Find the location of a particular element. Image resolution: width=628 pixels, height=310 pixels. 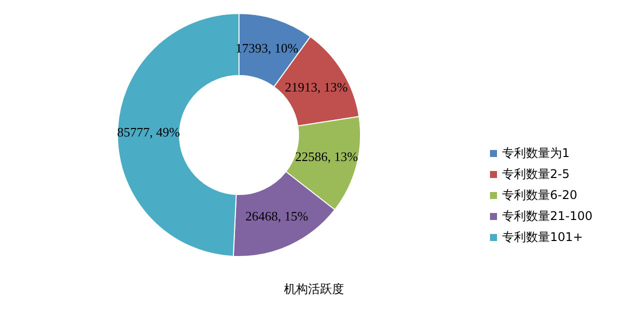

text: 机构活跃度 is located at coordinates (314, 289).